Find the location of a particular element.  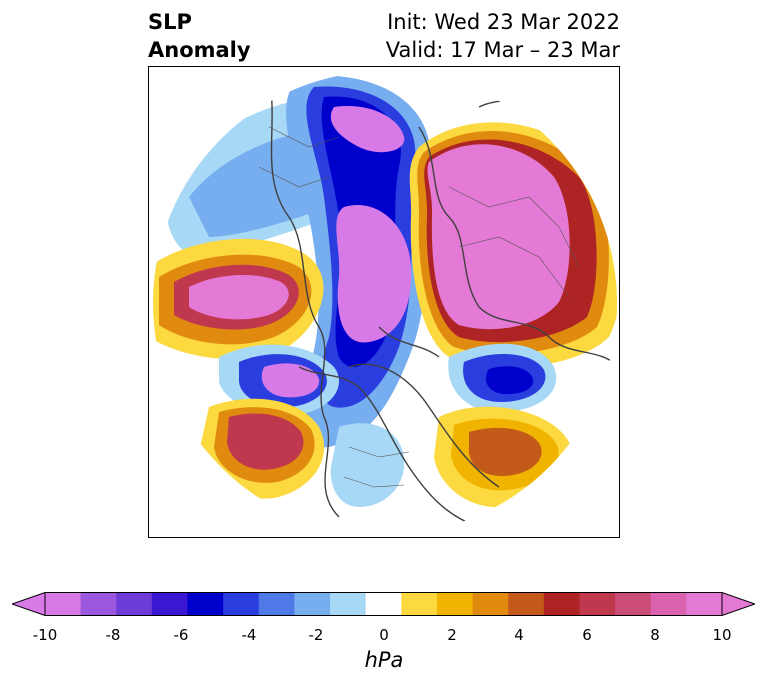

colorbar-tick: 10 is located at coordinates (722, 635).